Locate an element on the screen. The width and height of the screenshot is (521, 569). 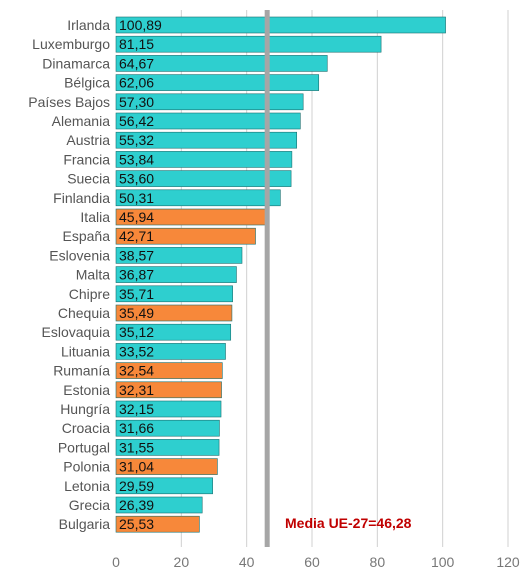
bar-polonia is located at coordinates (166, 466).